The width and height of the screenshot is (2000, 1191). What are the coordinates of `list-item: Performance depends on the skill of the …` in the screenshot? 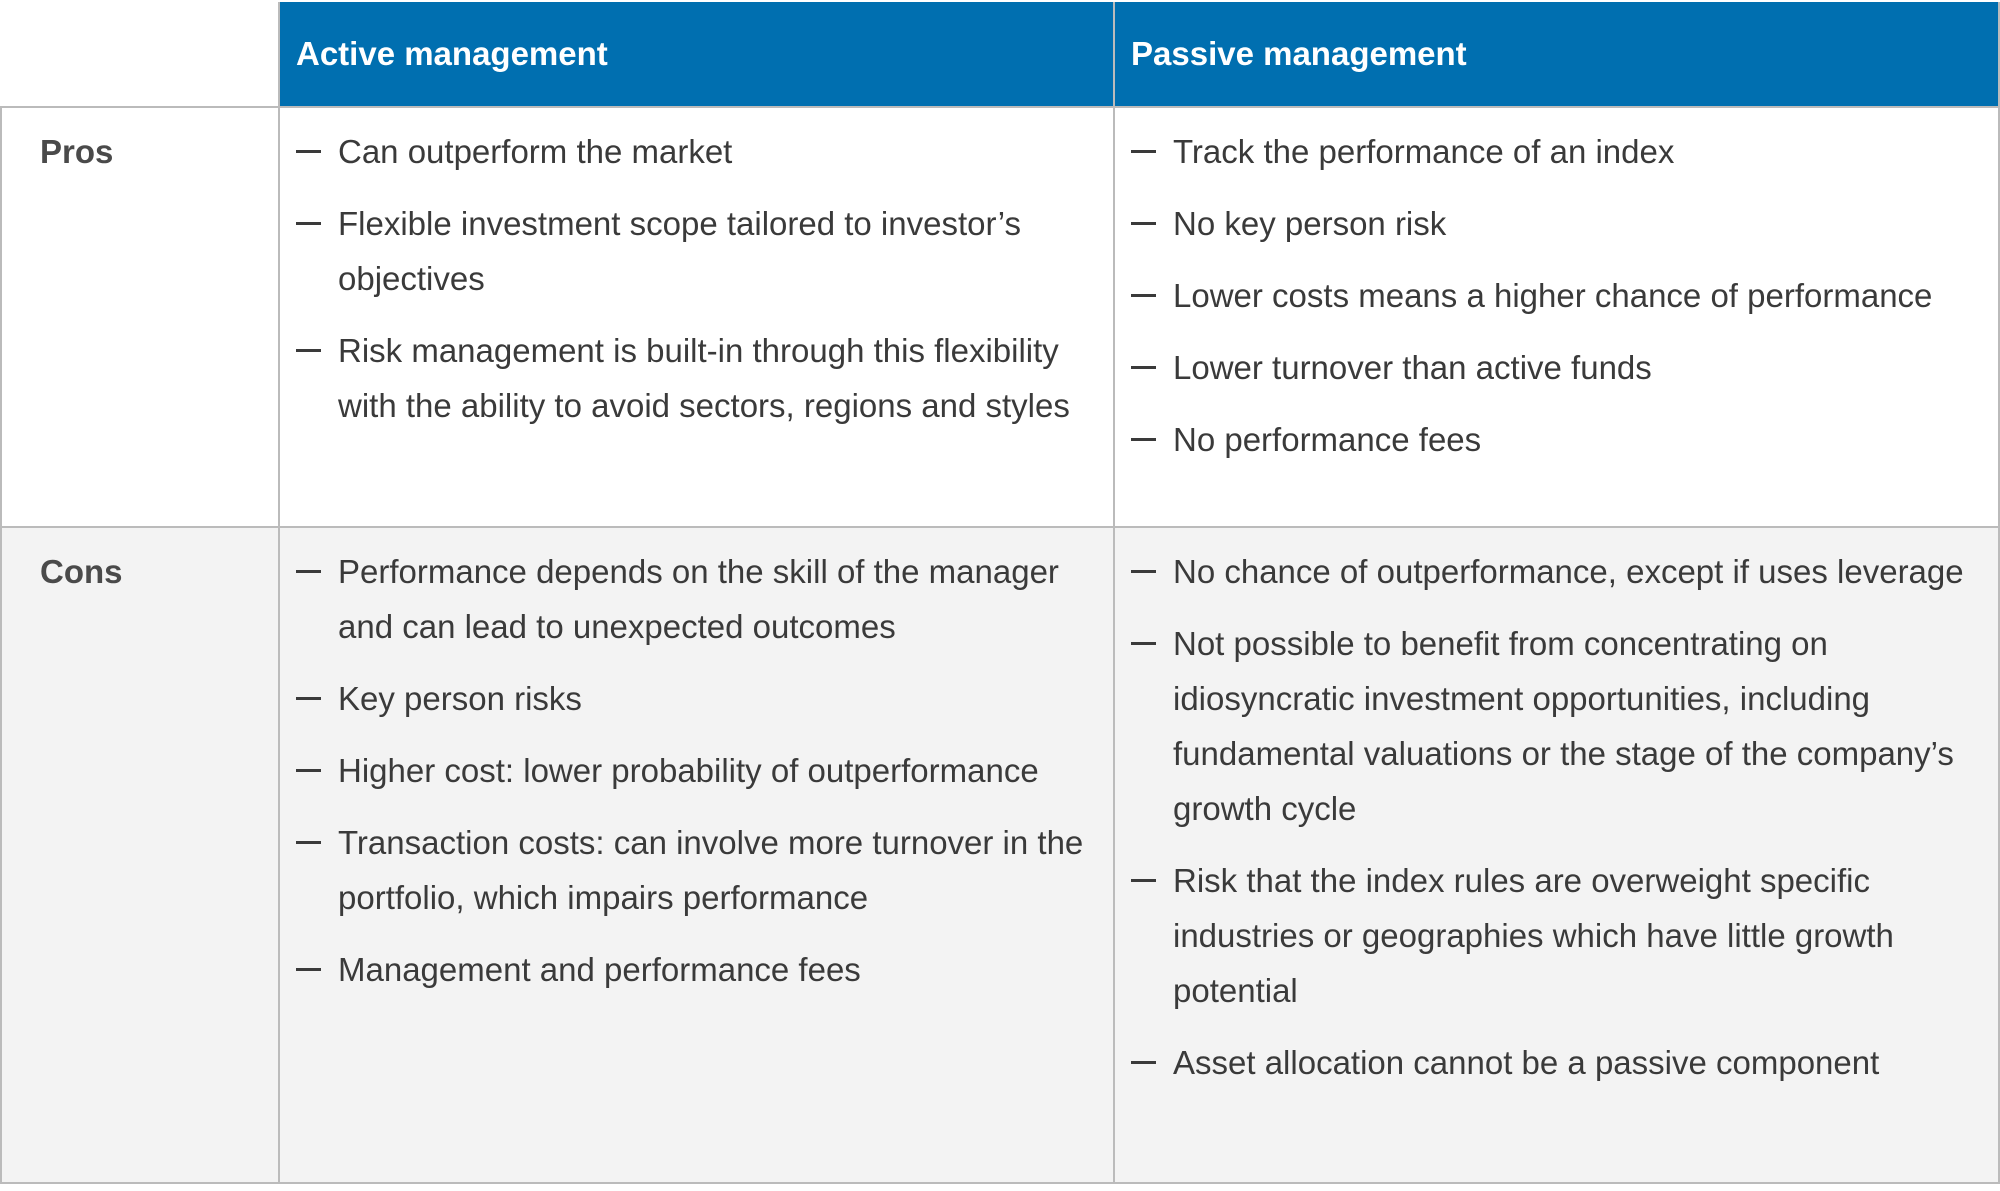 It's located at (697, 599).